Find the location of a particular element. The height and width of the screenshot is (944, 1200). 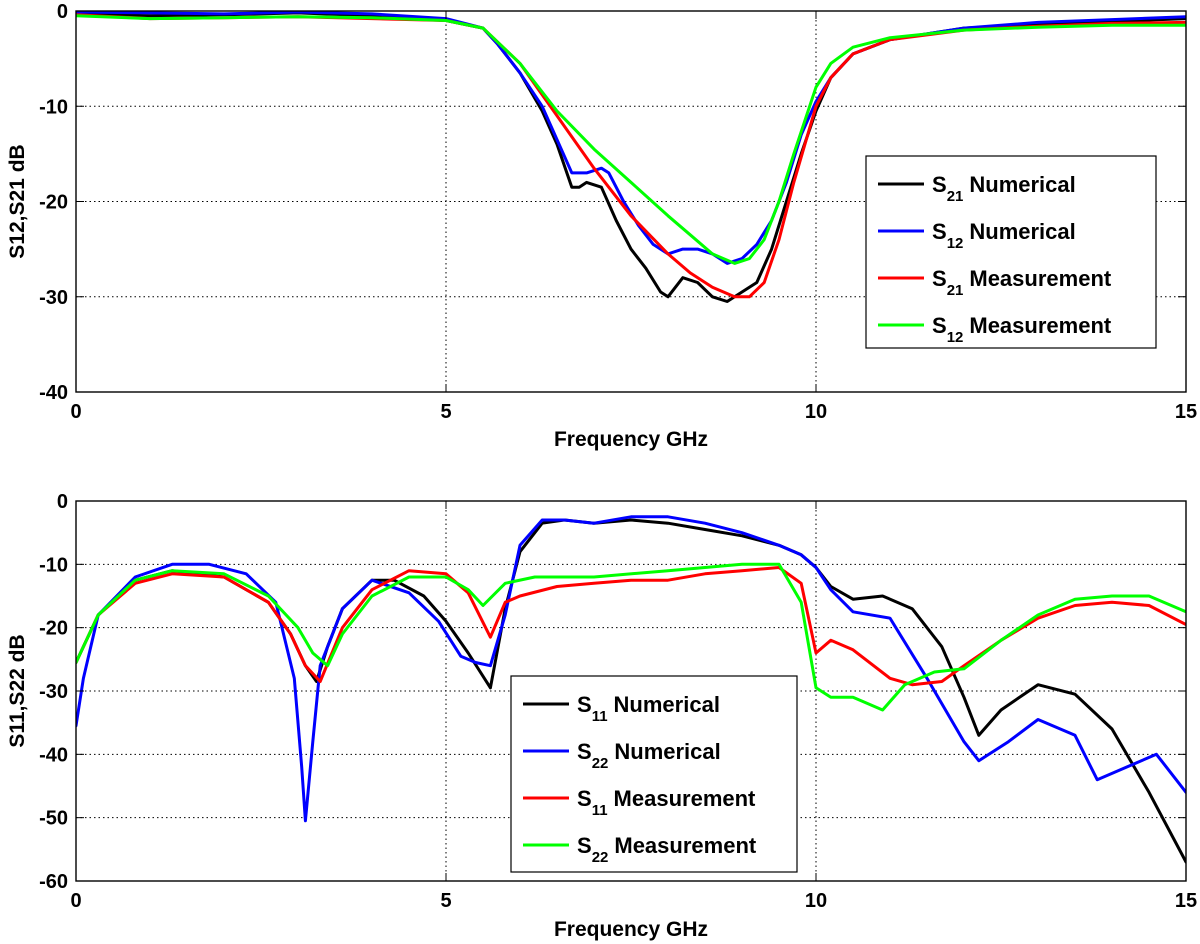

legend-item: S21 Measurement is located at coordinates (995, 282).